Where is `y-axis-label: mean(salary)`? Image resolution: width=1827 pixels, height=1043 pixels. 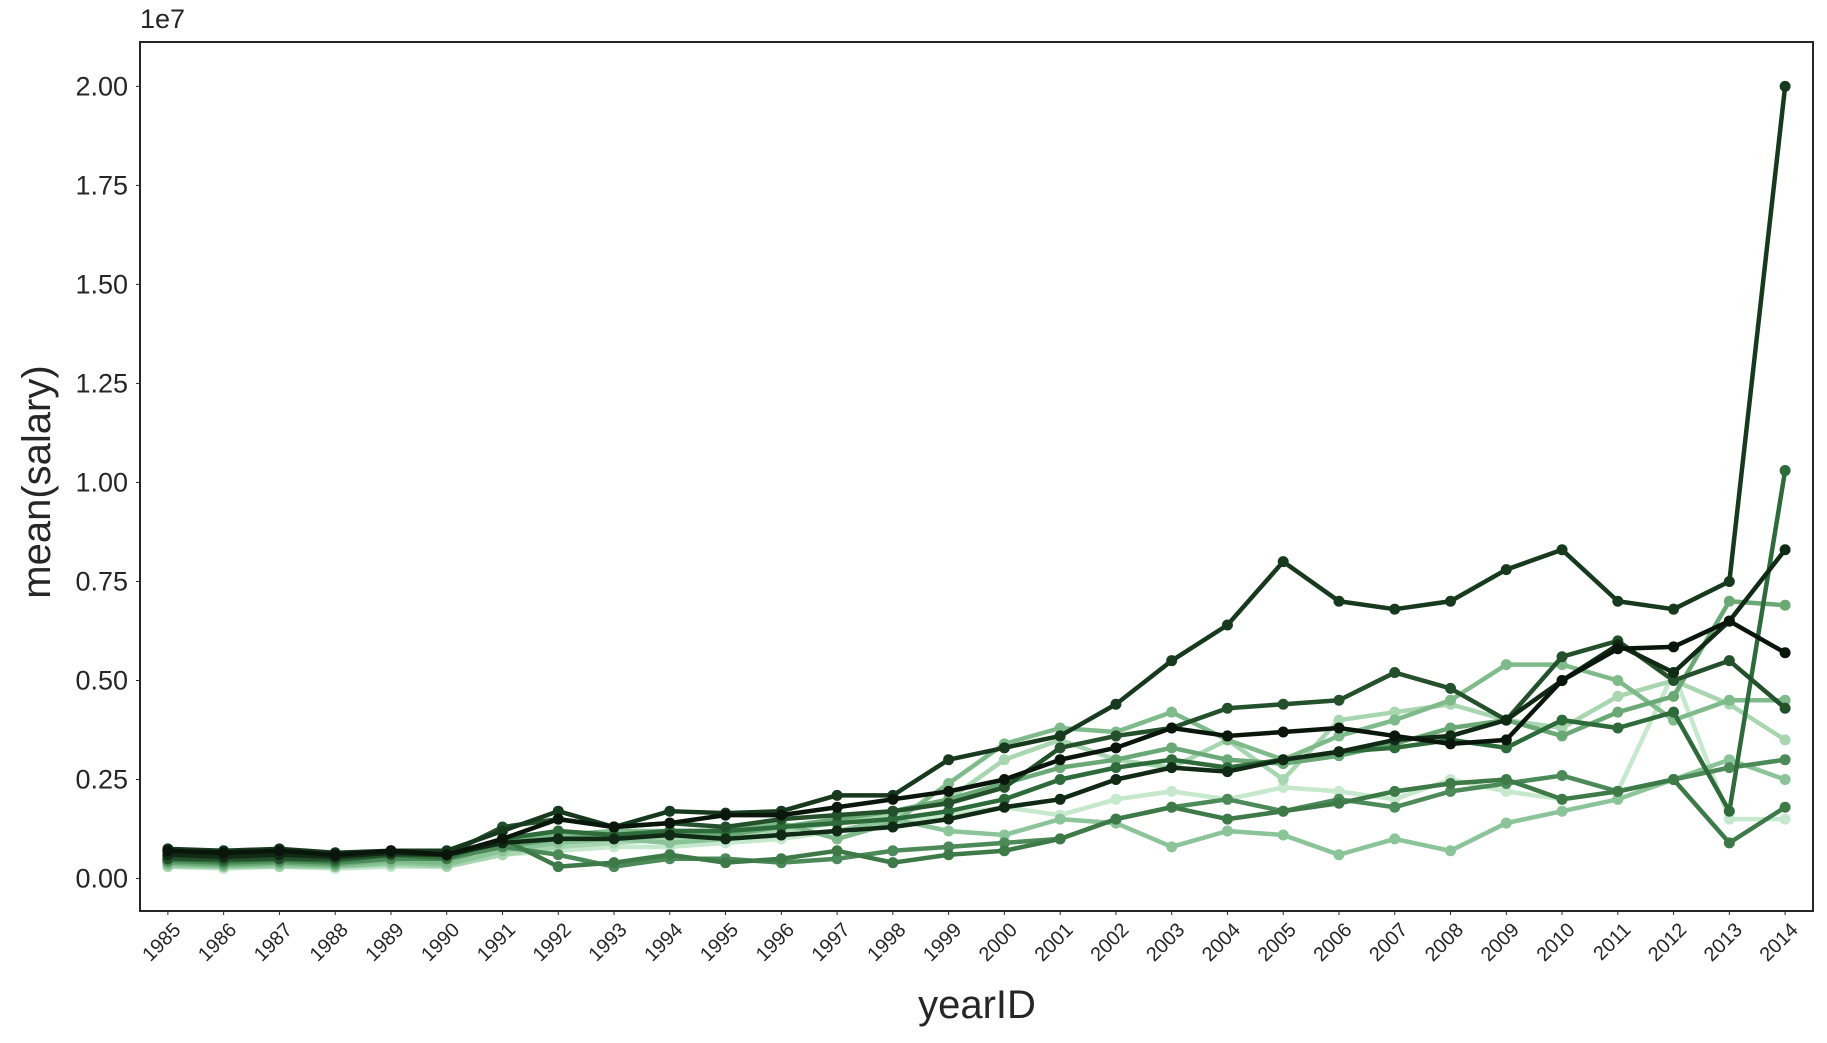
y-axis-label: mean(salary) is located at coordinates (37, 481).